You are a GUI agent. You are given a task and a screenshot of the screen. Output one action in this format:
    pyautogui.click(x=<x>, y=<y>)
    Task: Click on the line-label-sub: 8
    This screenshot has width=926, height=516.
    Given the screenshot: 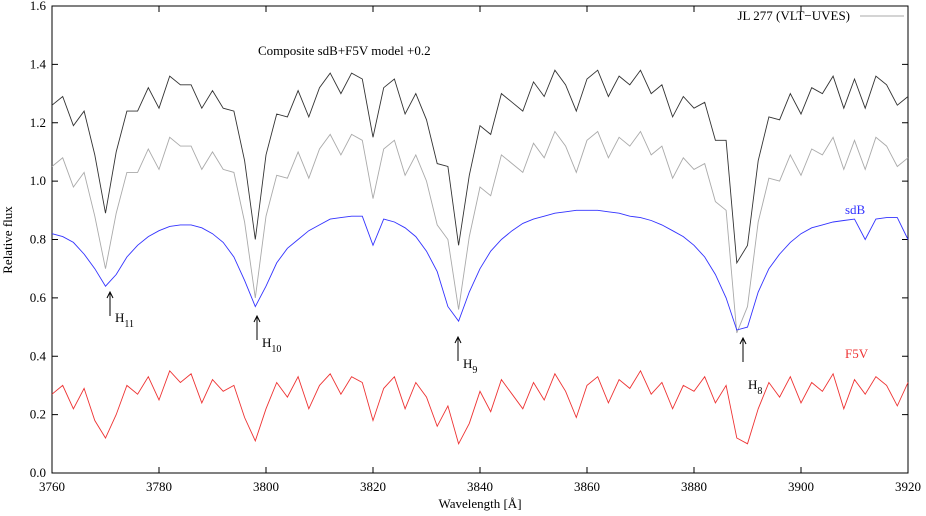 What is the action you would take?
    pyautogui.click(x=759, y=391)
    